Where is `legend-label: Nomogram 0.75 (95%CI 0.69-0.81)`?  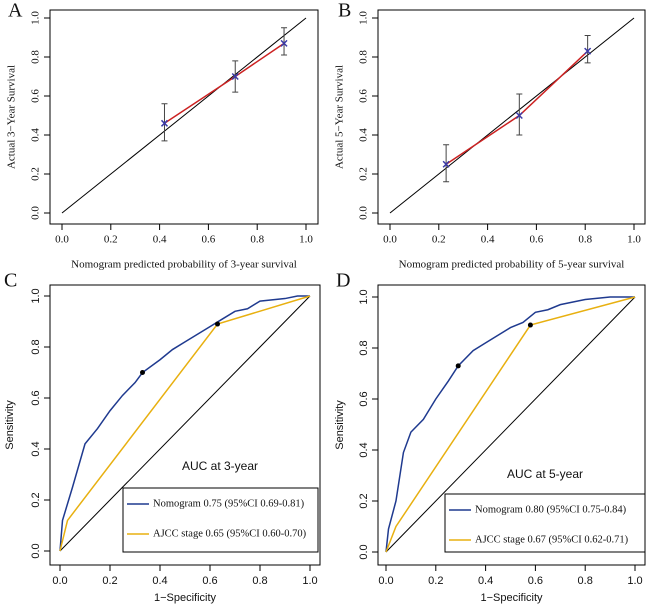
legend-label: Nomogram 0.75 (95%CI 0.69-0.81) is located at coordinates (229, 503).